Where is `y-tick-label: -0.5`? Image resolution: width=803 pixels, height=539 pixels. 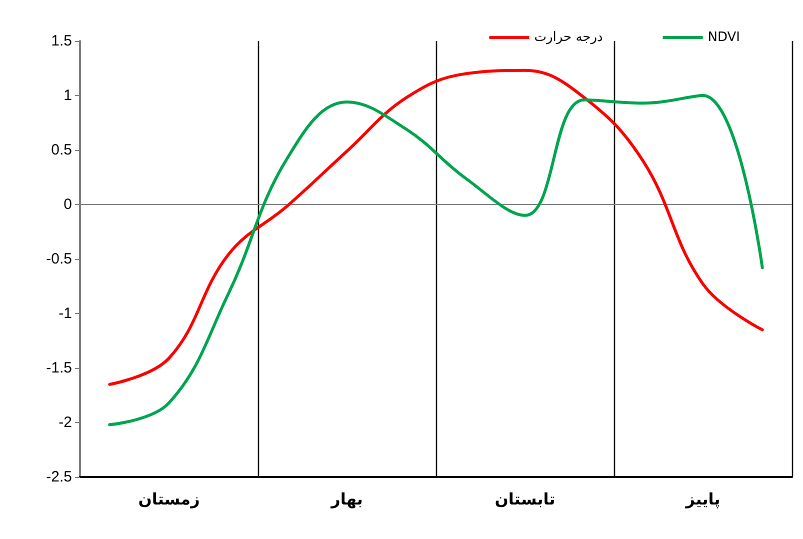 y-tick-label: -0.5 is located at coordinates (59, 259).